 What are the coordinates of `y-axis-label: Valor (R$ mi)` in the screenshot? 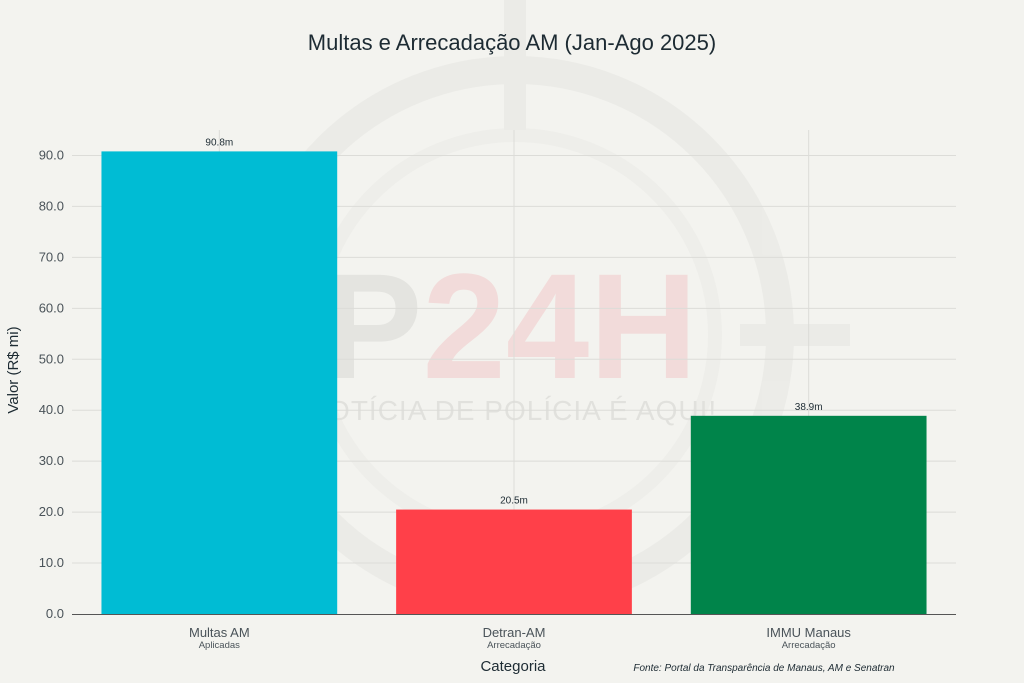 It's located at (13, 369).